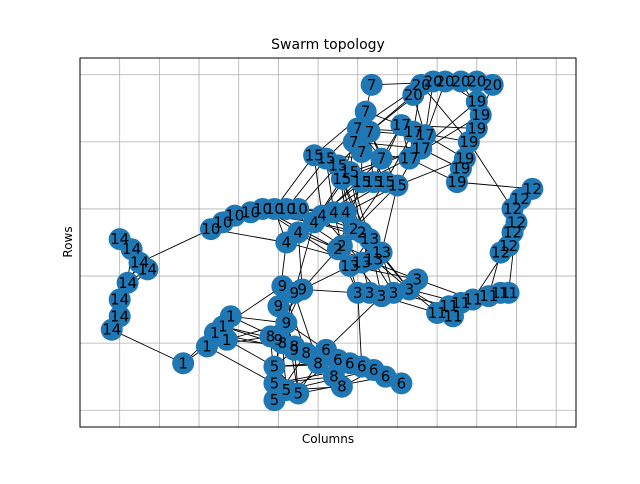 The image size is (640, 484). Describe the element at coordinates (342, 246) in the screenshot. I see `swarm-node-label: 2` at that location.